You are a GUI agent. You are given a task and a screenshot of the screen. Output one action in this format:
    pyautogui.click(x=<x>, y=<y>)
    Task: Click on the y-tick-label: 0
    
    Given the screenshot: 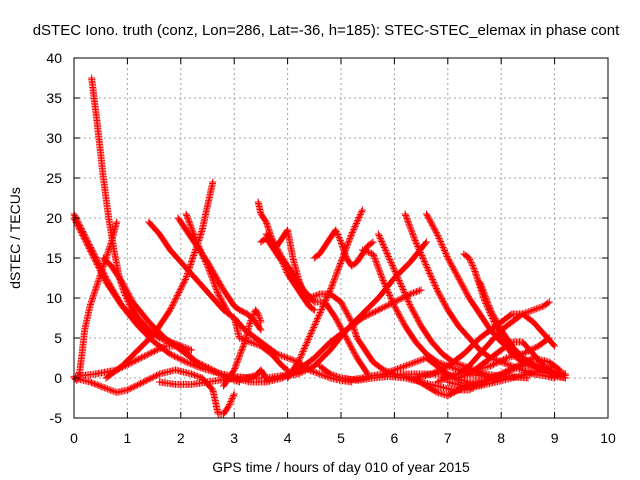 What is the action you would take?
    pyautogui.click(x=58, y=378)
    